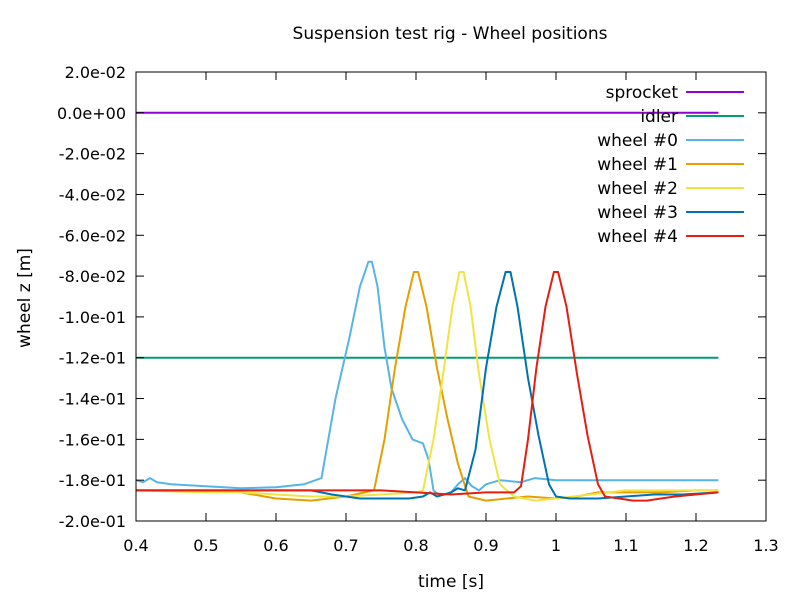 The width and height of the screenshot is (796, 597). What do you see at coordinates (556, 545) in the screenshot?
I see `x-tick-label: 1` at bounding box center [556, 545].